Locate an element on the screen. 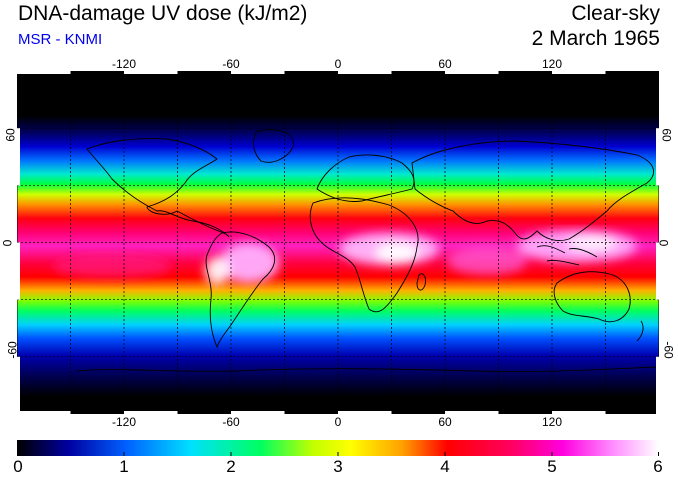  lon-tick-top: 0 is located at coordinates (338, 64).